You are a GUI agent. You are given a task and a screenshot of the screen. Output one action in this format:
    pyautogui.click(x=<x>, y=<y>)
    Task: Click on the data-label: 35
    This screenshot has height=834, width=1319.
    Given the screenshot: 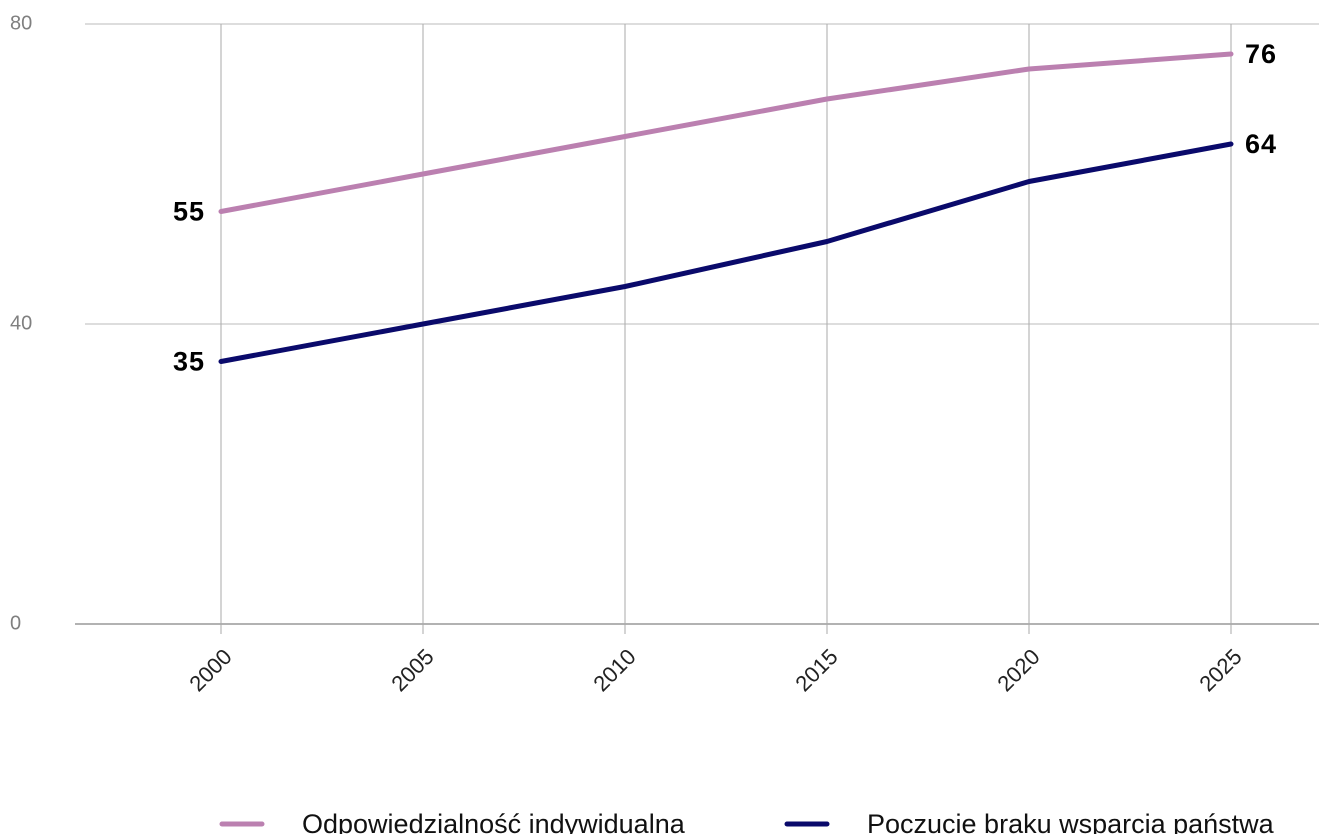 What is the action you would take?
    pyautogui.click(x=189, y=362)
    